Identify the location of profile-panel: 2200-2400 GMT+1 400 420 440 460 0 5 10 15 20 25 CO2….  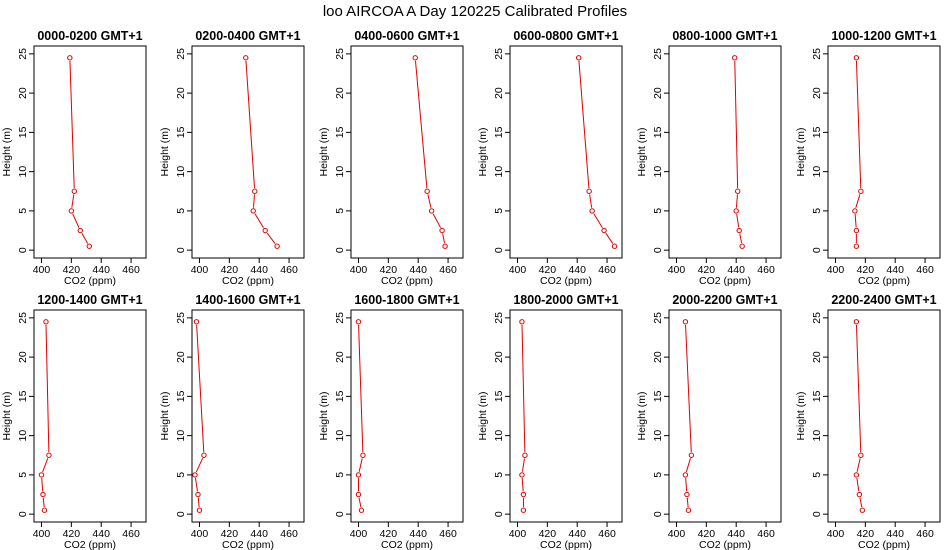
(868, 421).